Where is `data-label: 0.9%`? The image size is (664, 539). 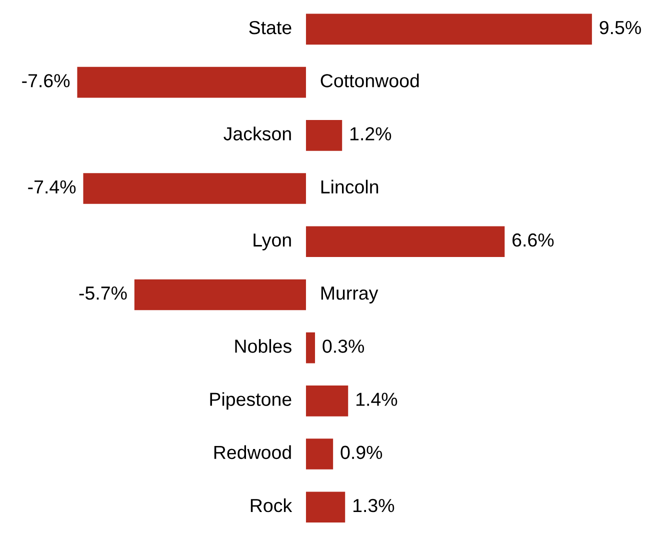
data-label: 0.9% is located at coordinates (361, 453).